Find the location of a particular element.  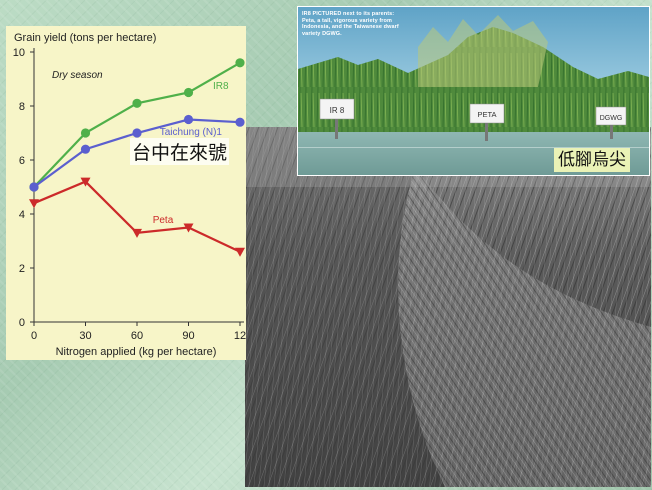

sign-text: IR 8 is located at coordinates (337, 110).